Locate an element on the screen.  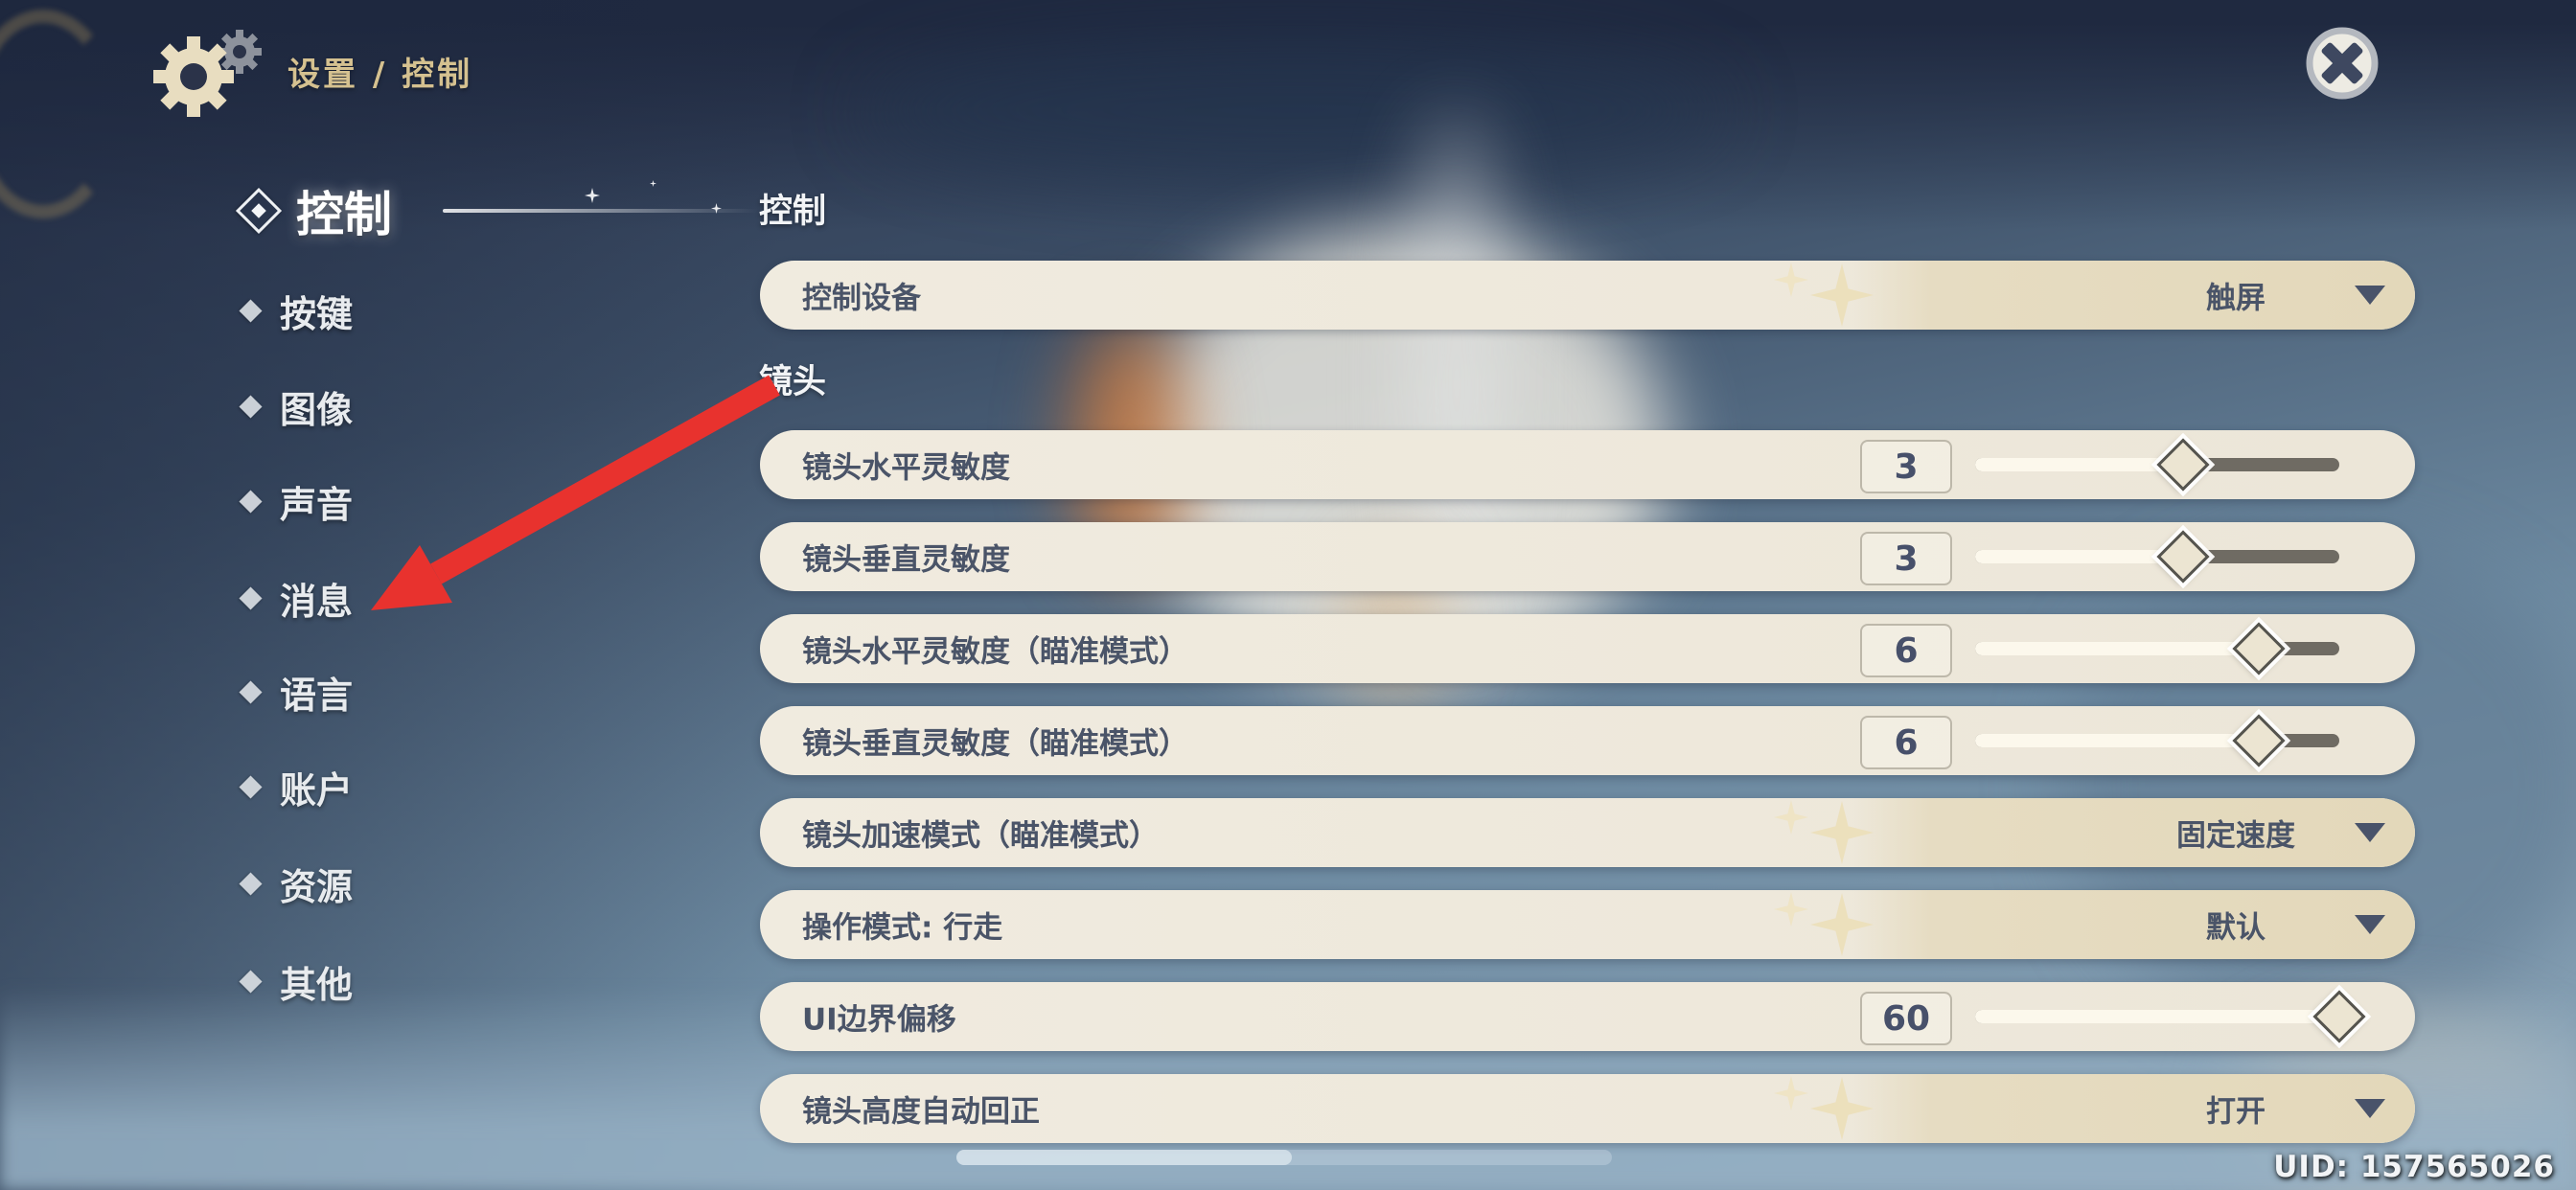
dropdown-value: 固定速度 is located at coordinates (2235, 836).